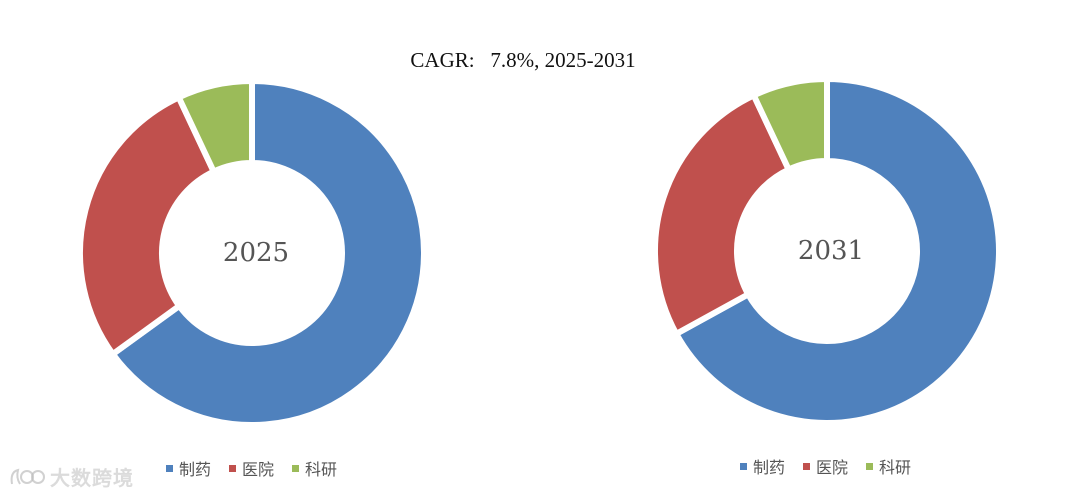 The image size is (1080, 500). I want to click on donut-2031-slice-research, so click(789, 124).